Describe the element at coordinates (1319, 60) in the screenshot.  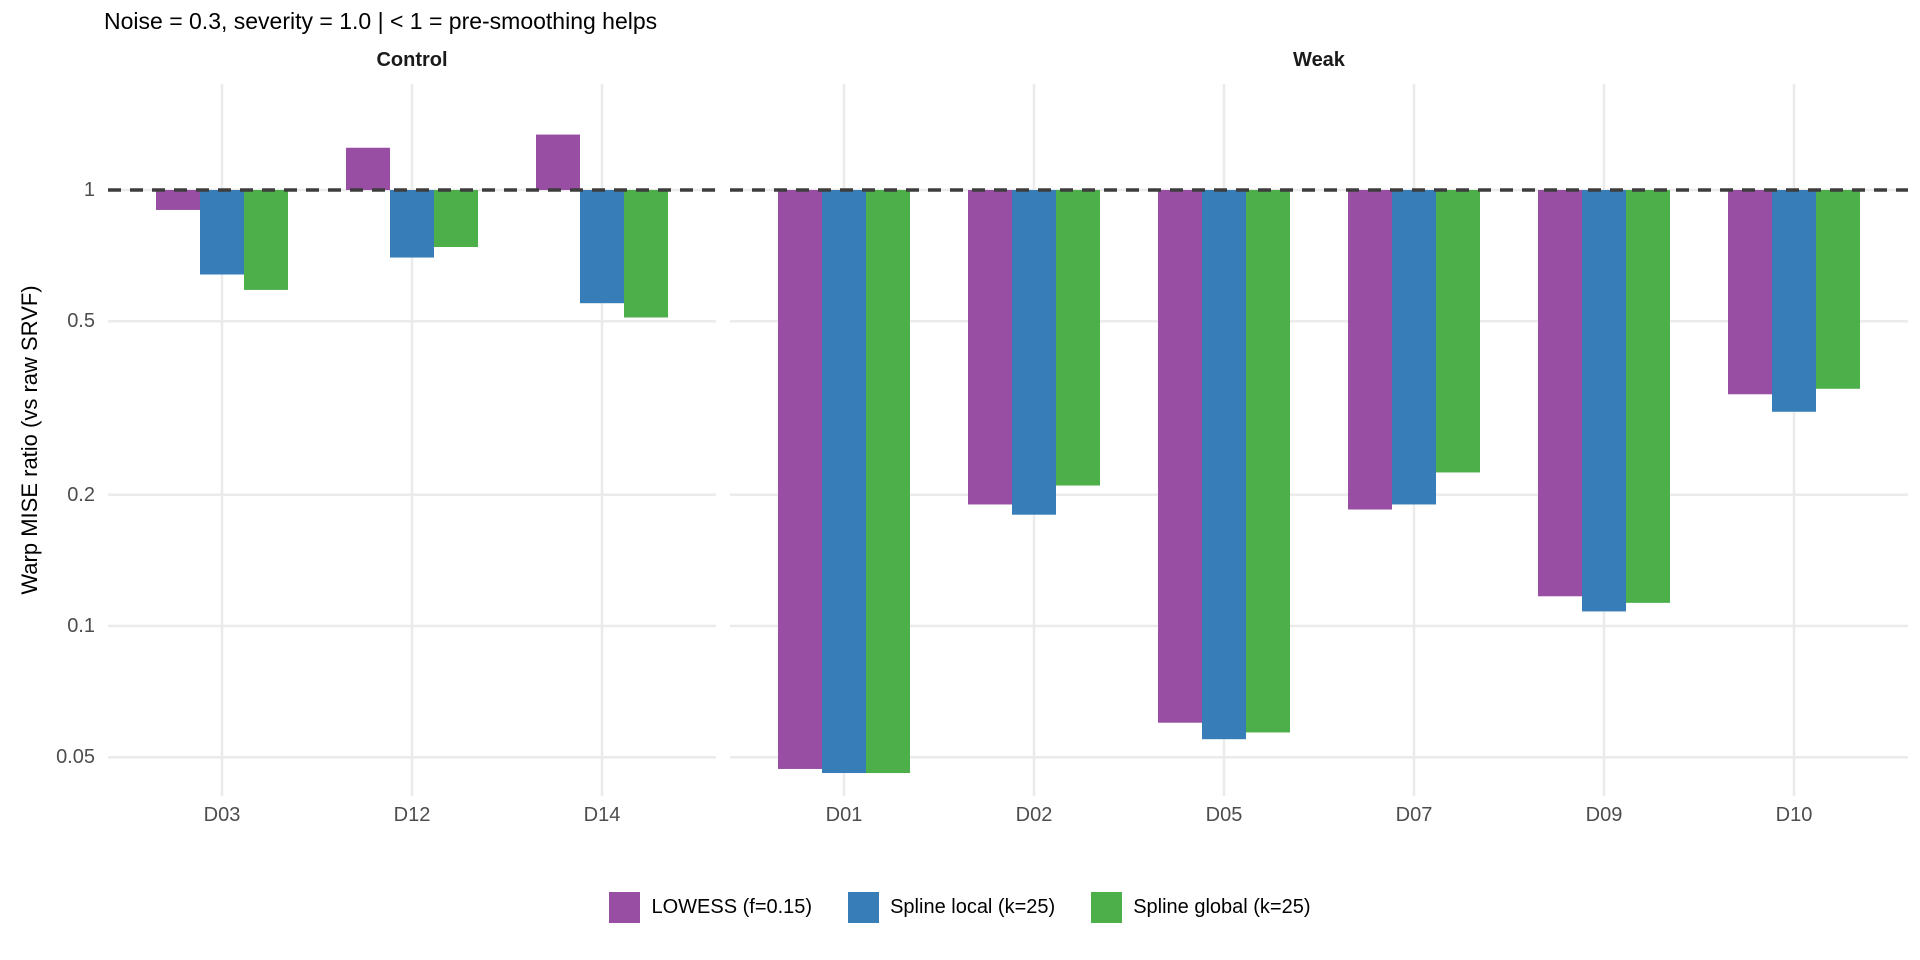
I see `facet-label: Weak` at that location.